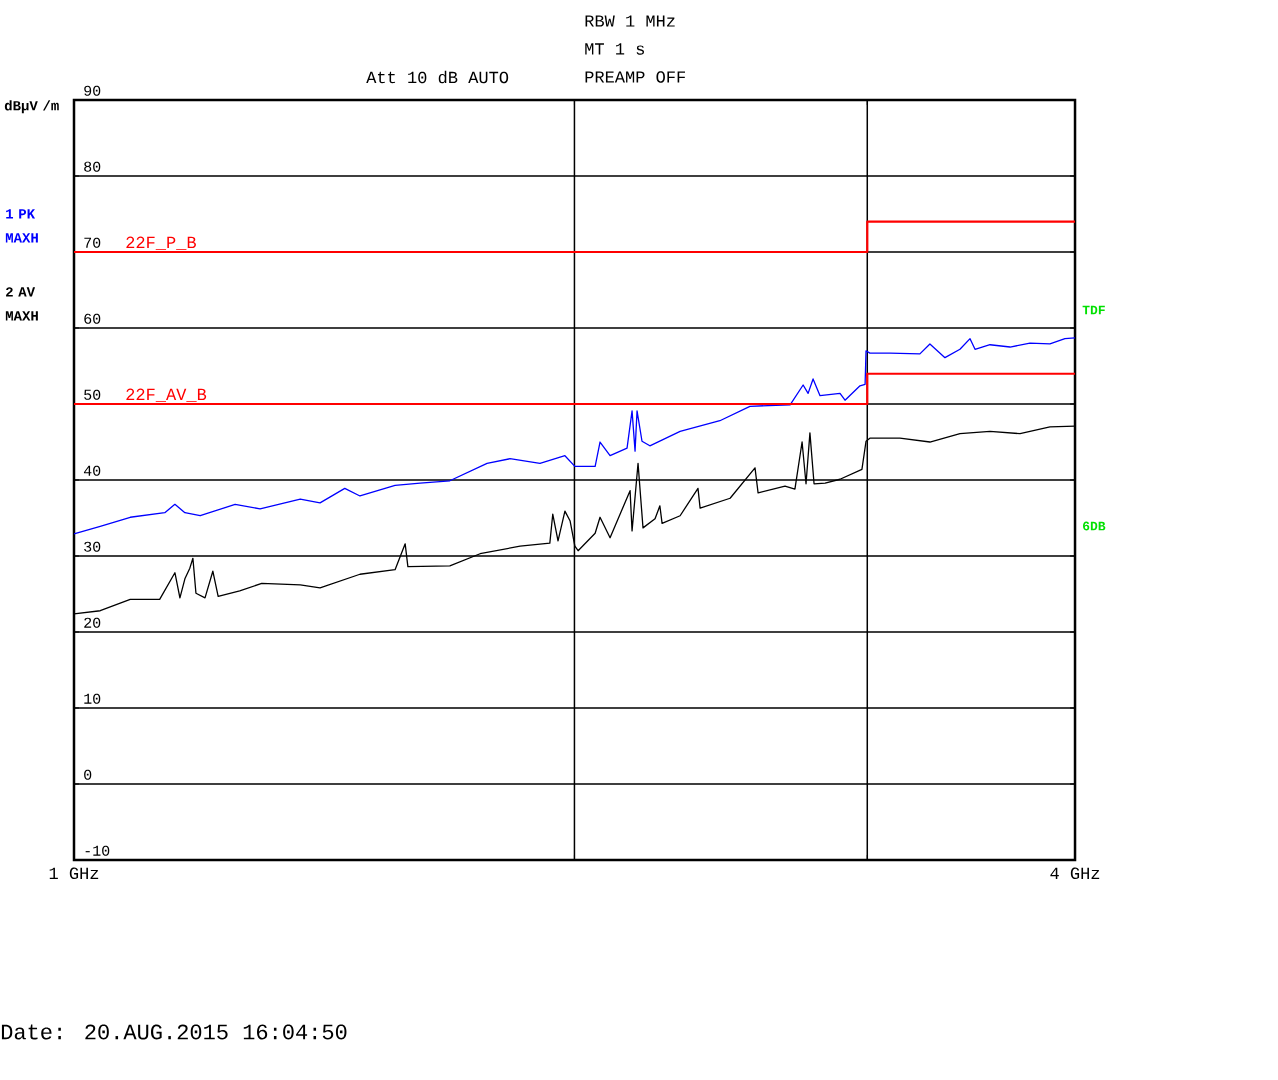  What do you see at coordinates (1094, 526) in the screenshot?
I see `text: 6DB` at bounding box center [1094, 526].